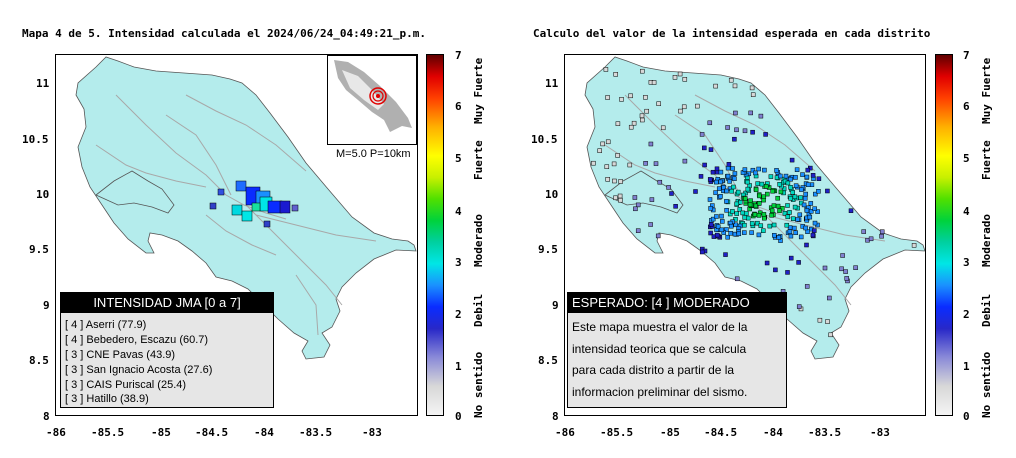 This screenshot has height=458, width=1016. Describe the element at coordinates (458, 106) in the screenshot. I see `left-colorbar-number: 6` at that location.